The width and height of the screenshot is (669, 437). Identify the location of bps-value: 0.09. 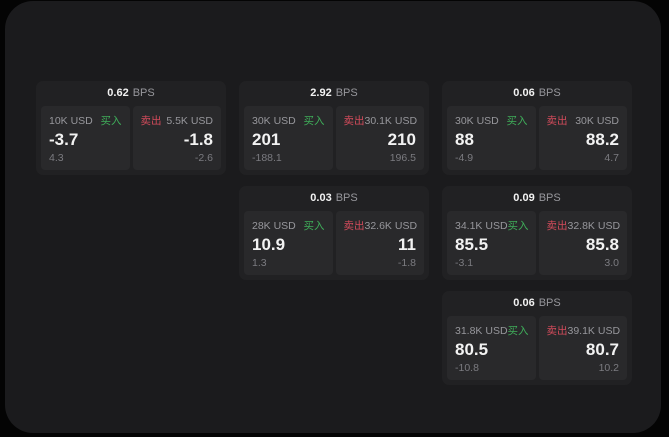
(524, 198).